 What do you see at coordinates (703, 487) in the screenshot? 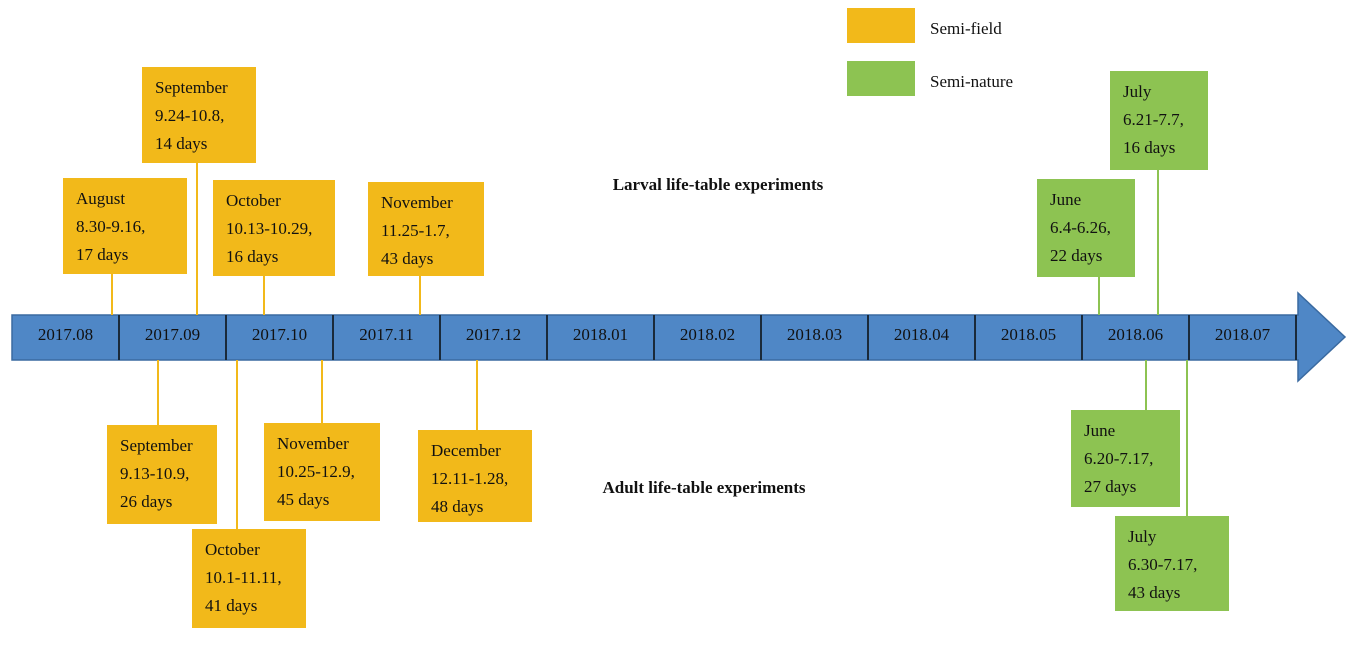
I see `adult-heading: Adult life-table experiments` at bounding box center [703, 487].